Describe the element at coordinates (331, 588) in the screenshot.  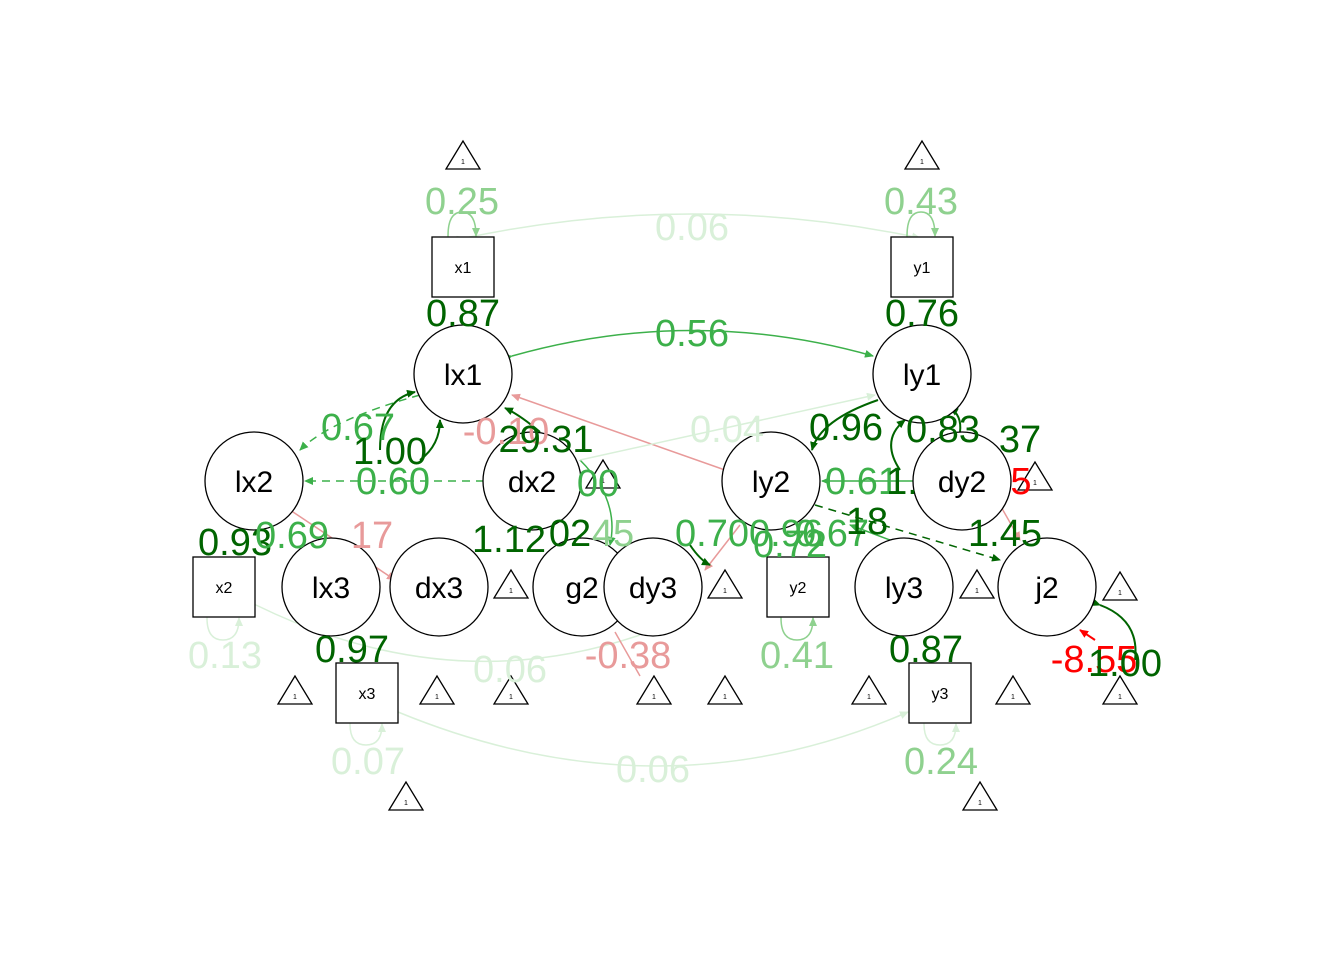
I see `svg-text: lx3` at that location.